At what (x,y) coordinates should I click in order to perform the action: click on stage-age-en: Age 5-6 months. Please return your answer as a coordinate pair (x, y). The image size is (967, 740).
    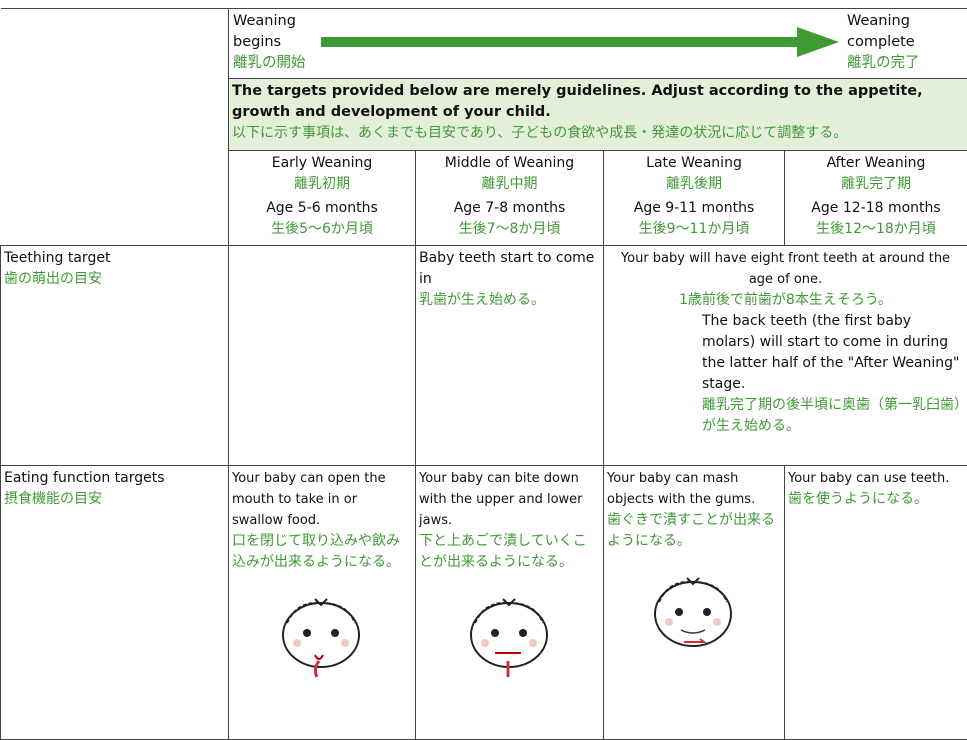
    Looking at the image, I should click on (322, 208).